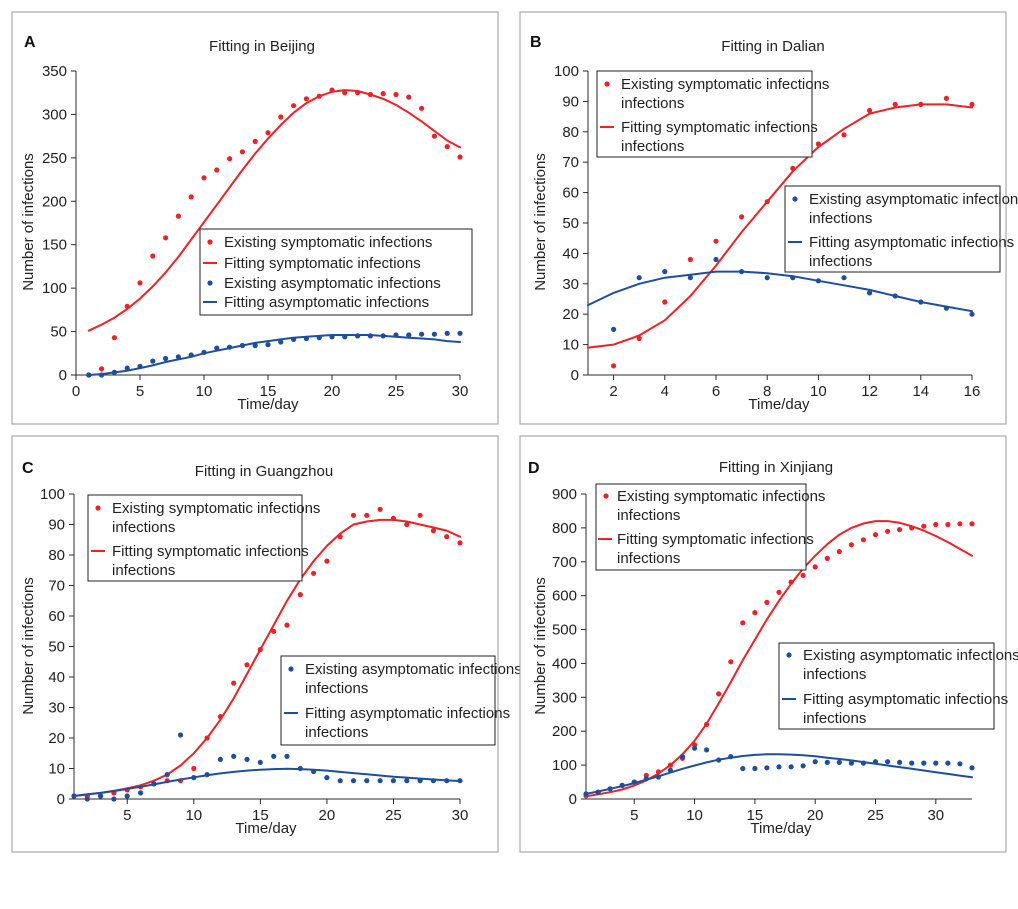 Image resolution: width=1018 pixels, height=909 pixels. Describe the element at coordinates (54, 245) in the screenshot. I see `y-tick-label: 150` at that location.